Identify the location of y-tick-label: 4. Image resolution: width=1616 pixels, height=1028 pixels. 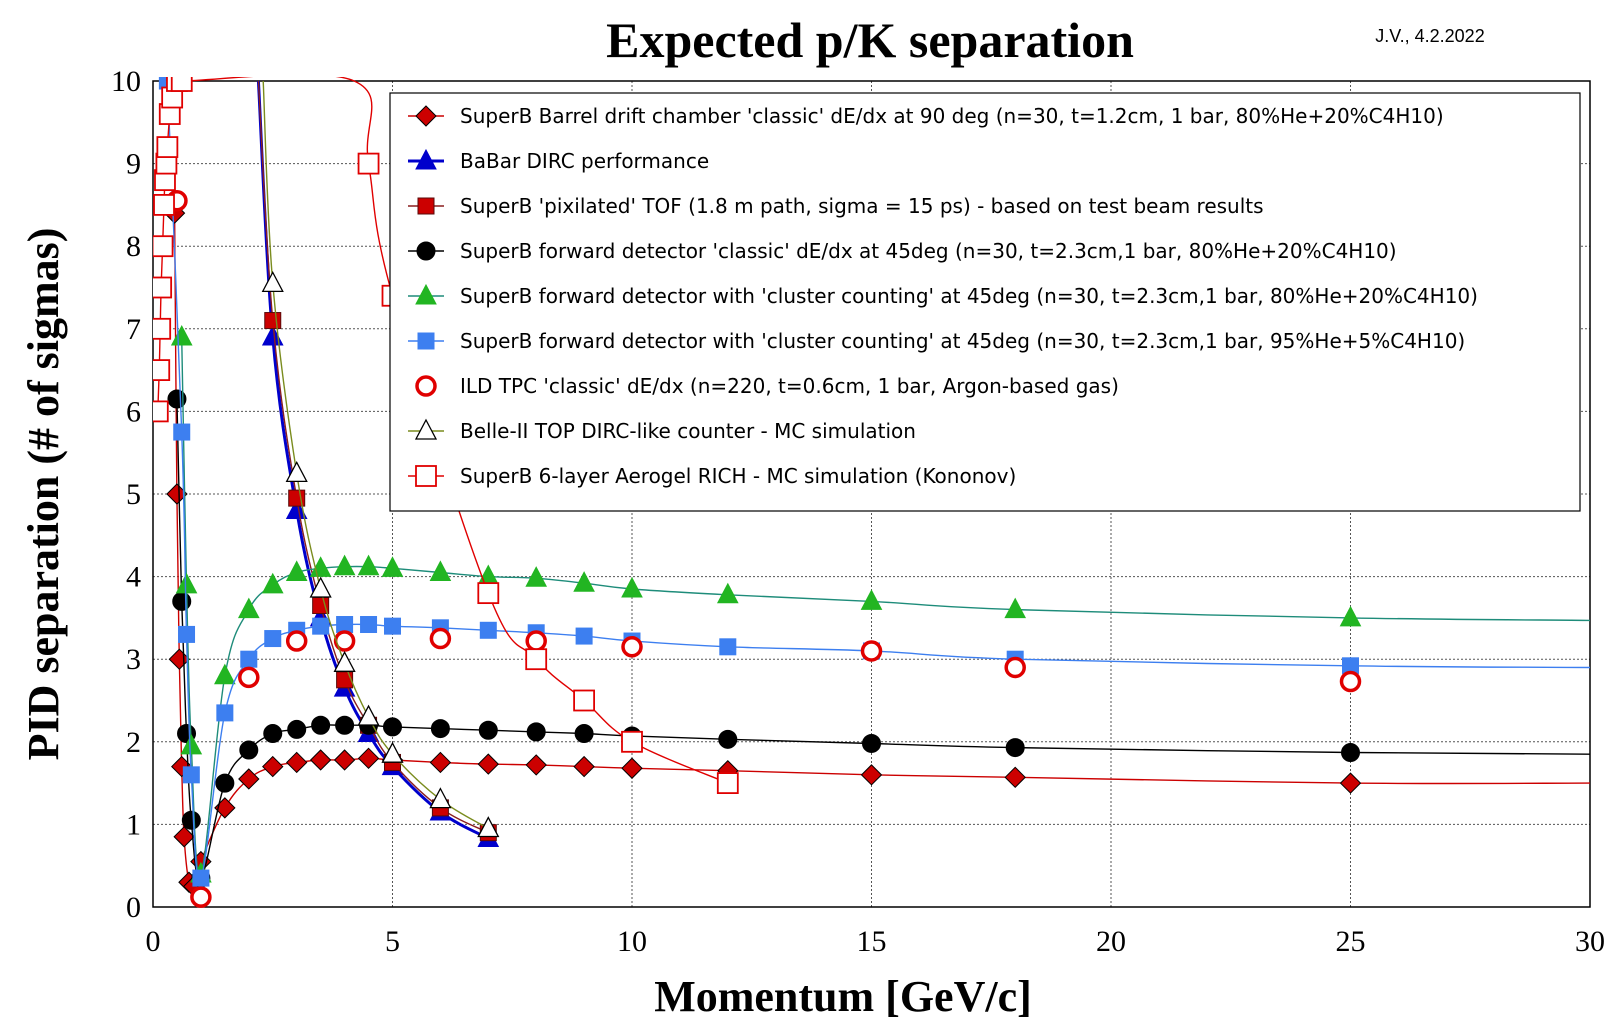
(133, 577).